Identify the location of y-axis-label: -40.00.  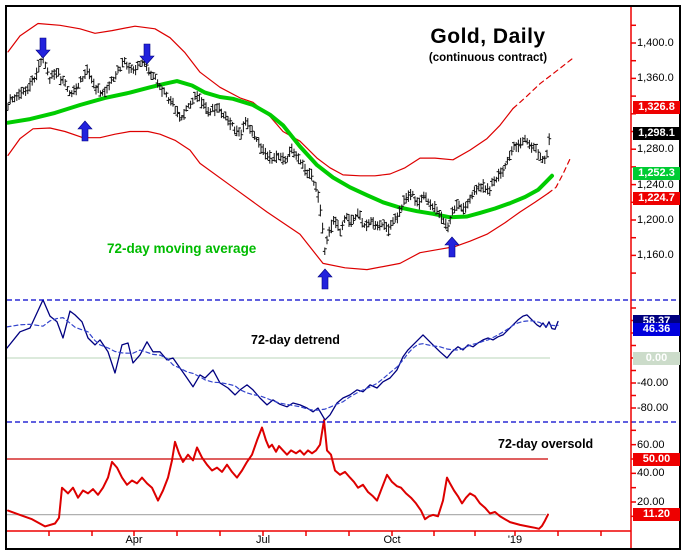
(653, 383).